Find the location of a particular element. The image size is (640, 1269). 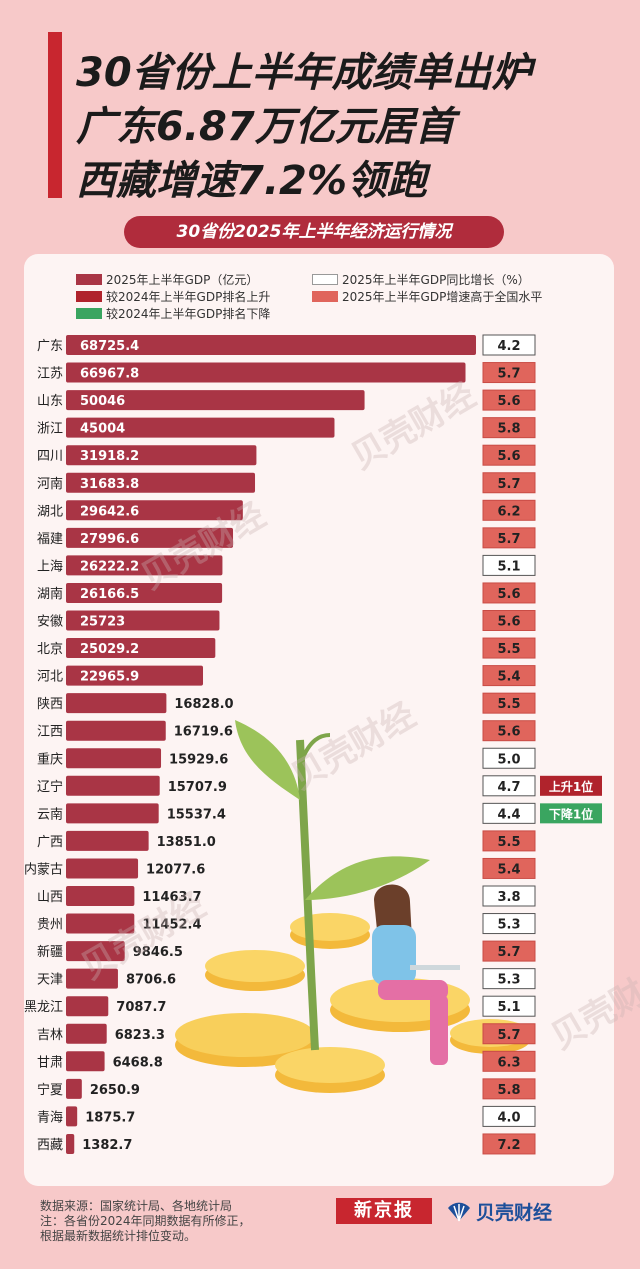

province-label: 福建 is located at coordinates (50, 539).